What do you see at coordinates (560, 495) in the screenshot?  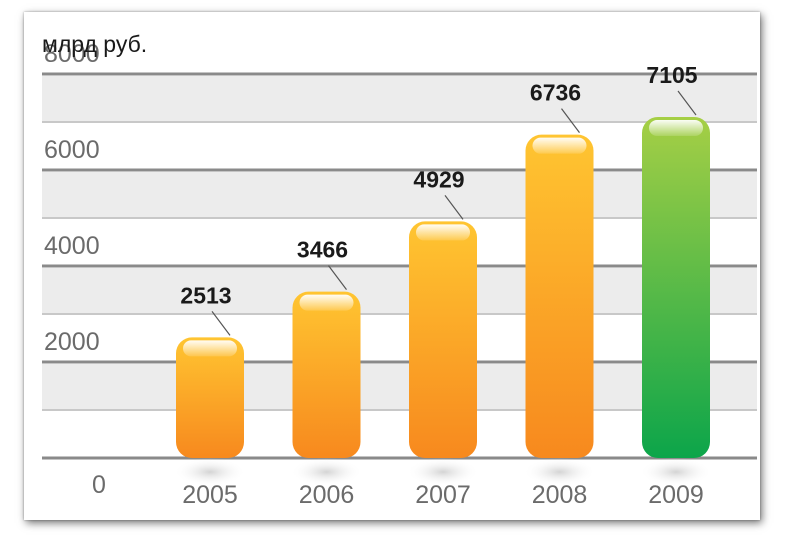 I see `x-category-label: 2008` at bounding box center [560, 495].